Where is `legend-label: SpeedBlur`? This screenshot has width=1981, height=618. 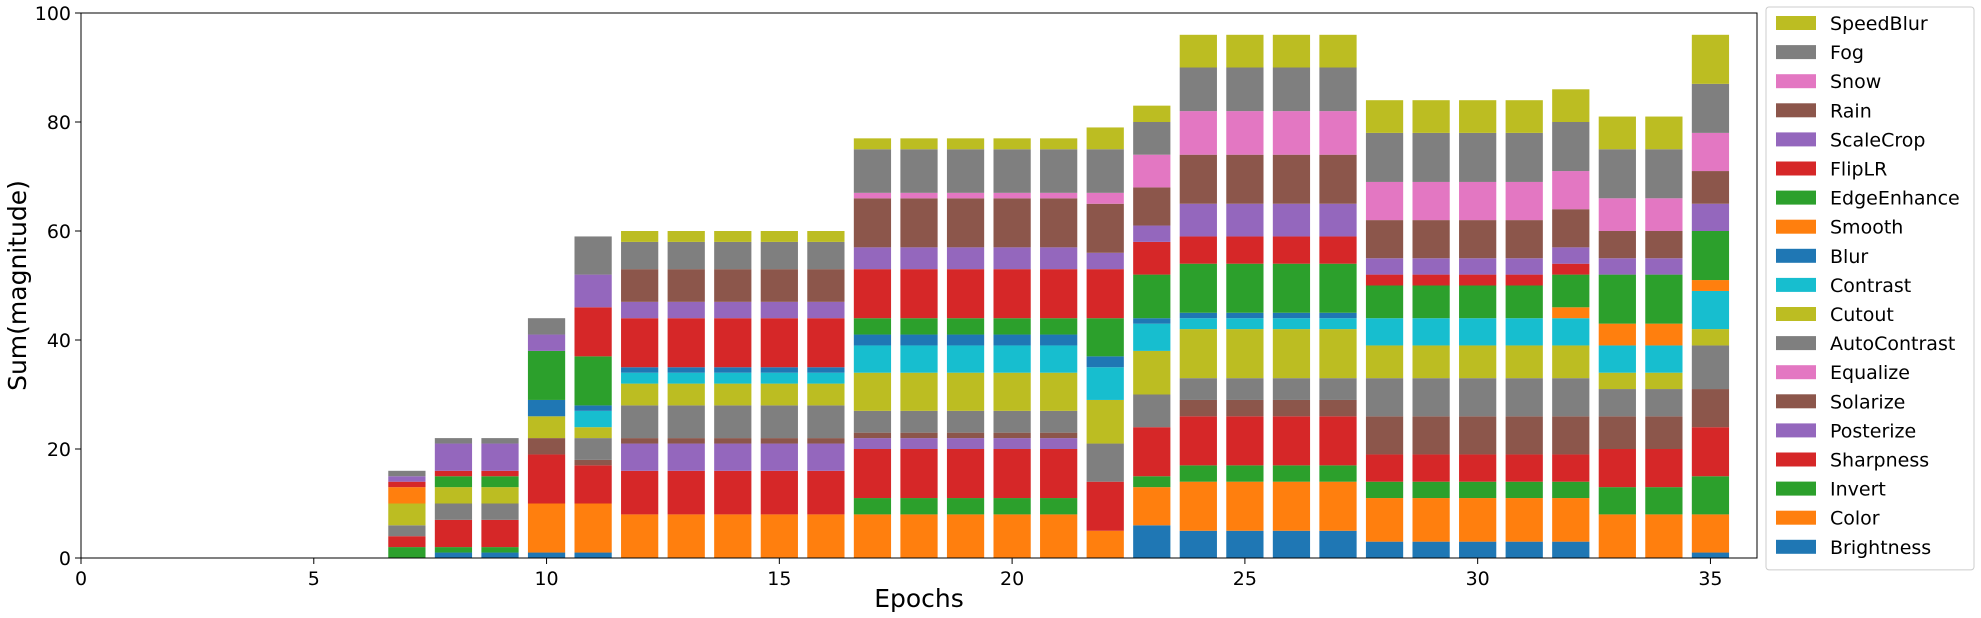 legend-label: SpeedBlur is located at coordinates (1879, 24).